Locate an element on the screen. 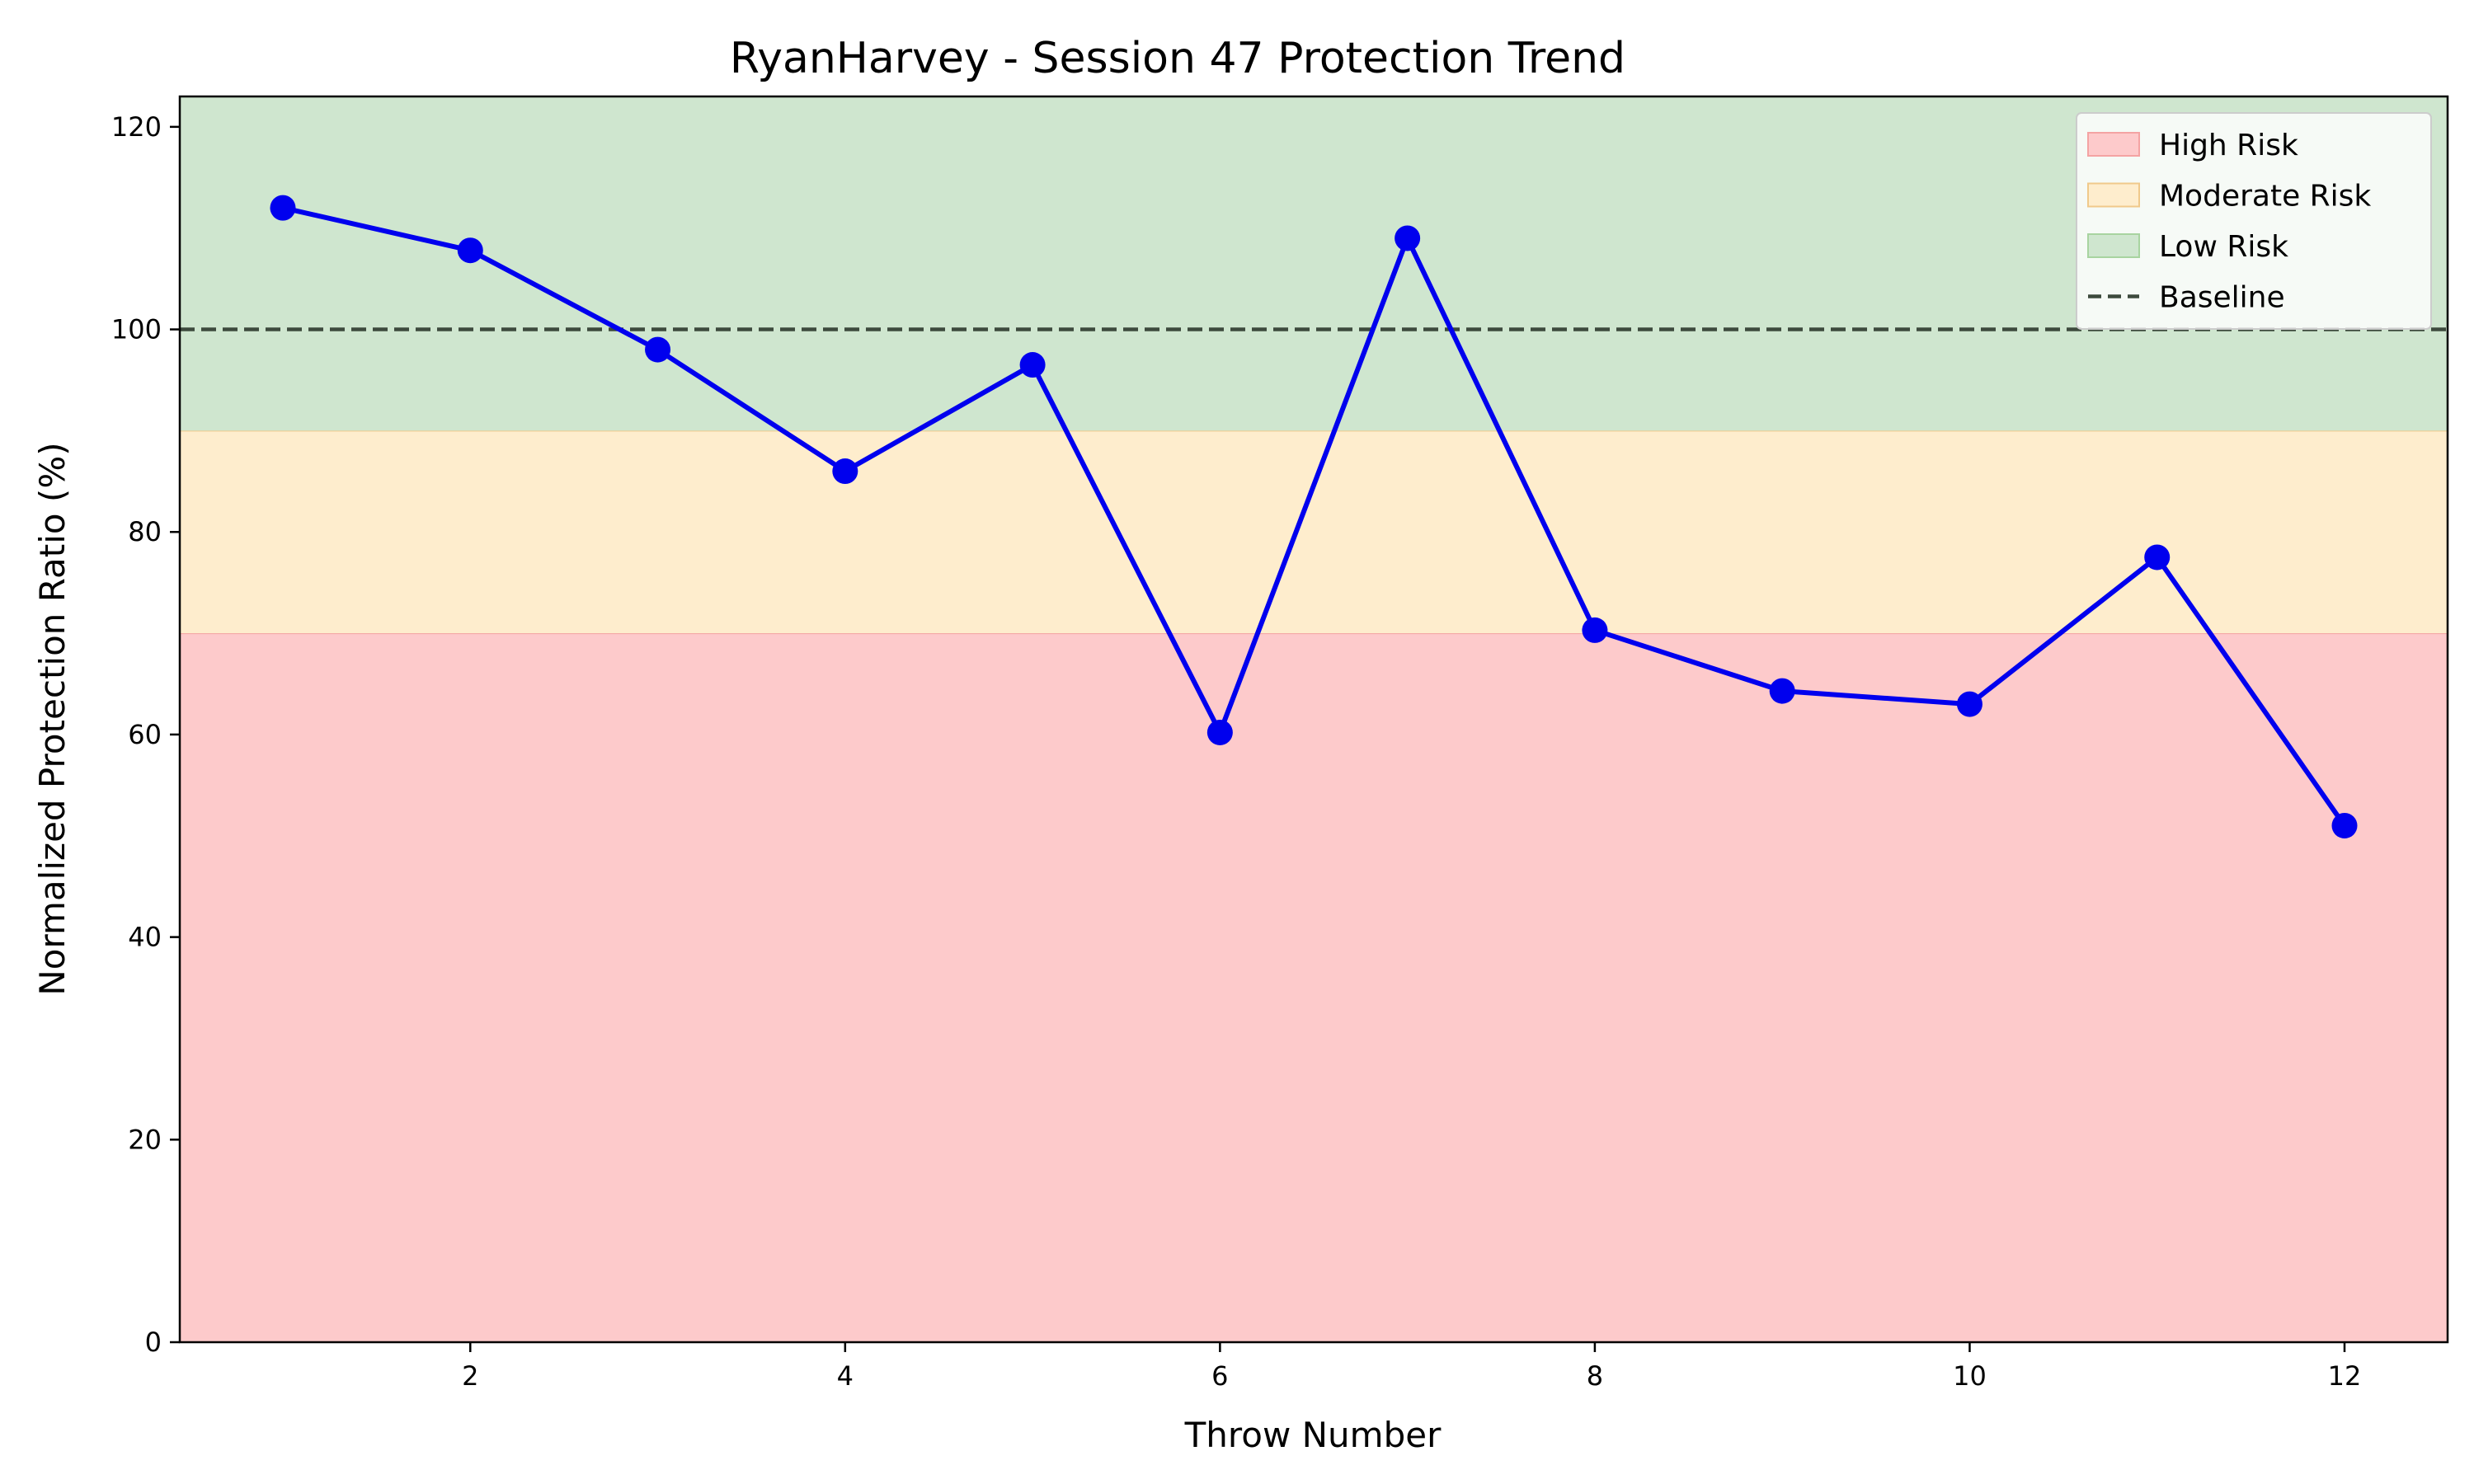 Image resolution: width=2474 pixels, height=1484 pixels. x-axis-ticks: 2 4 6 8 10 12 is located at coordinates (1411, 1367).